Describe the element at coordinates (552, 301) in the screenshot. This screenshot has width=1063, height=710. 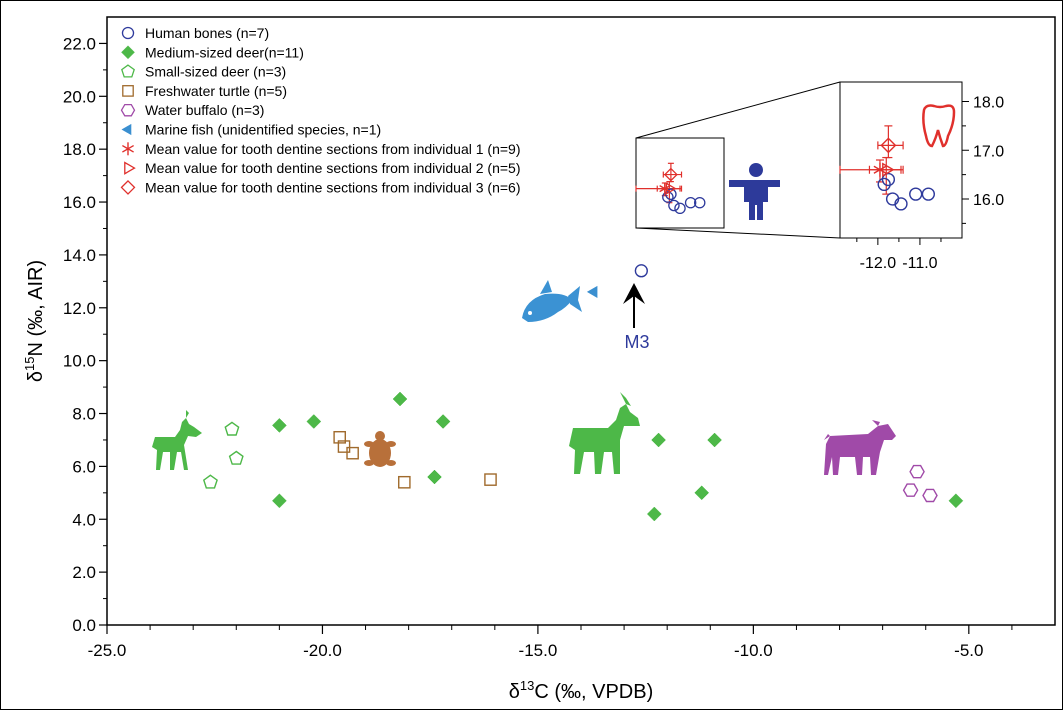
I see `fish-icon` at that location.